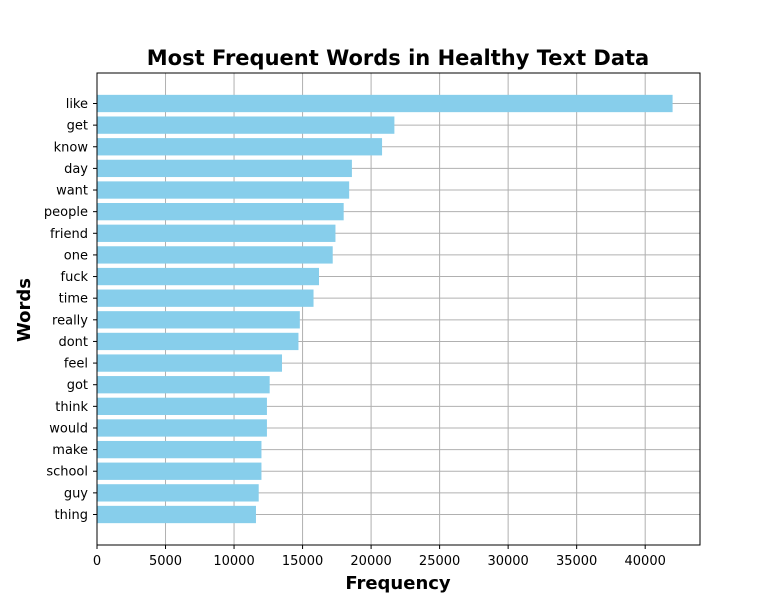  Describe the element at coordinates (302, 561) in the screenshot. I see `x-tick-label: 15000` at that location.